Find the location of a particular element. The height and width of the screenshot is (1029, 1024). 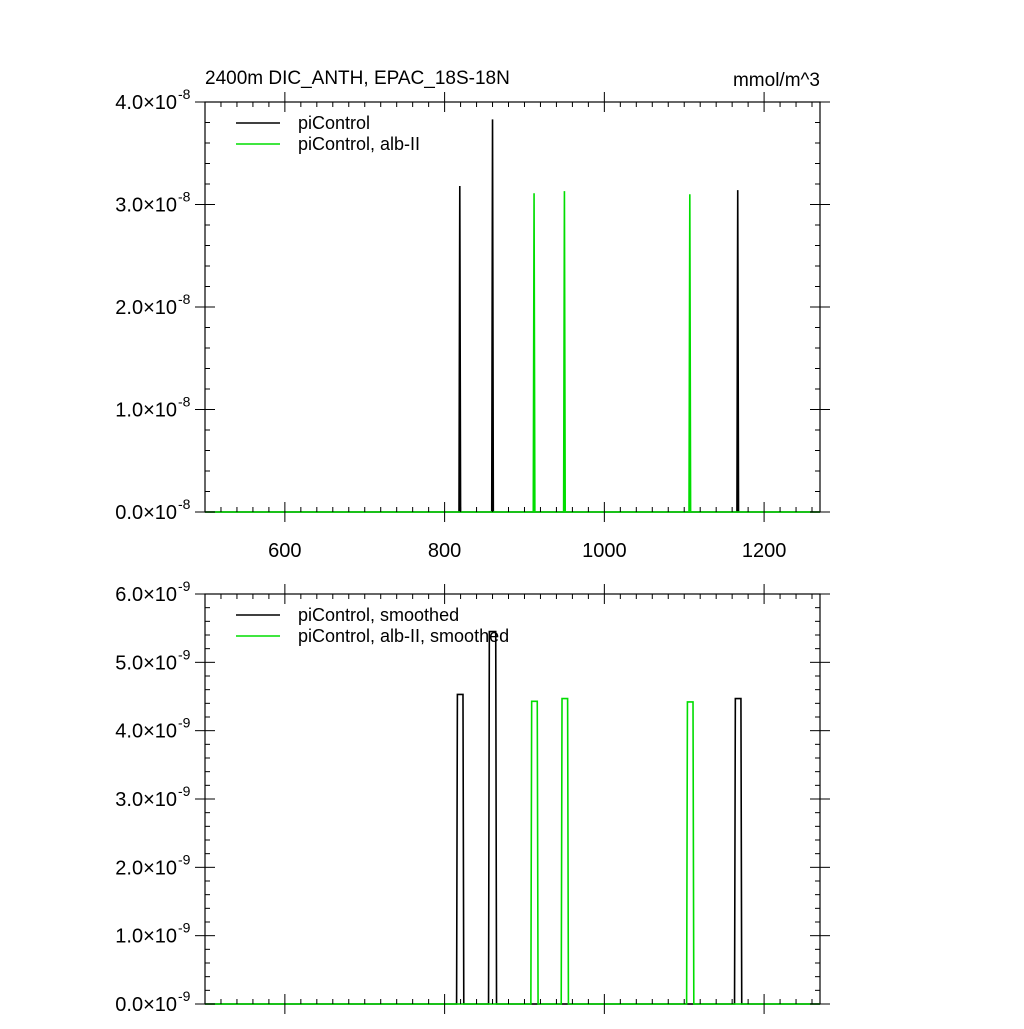

legend-label: piControl is located at coordinates (334, 123).